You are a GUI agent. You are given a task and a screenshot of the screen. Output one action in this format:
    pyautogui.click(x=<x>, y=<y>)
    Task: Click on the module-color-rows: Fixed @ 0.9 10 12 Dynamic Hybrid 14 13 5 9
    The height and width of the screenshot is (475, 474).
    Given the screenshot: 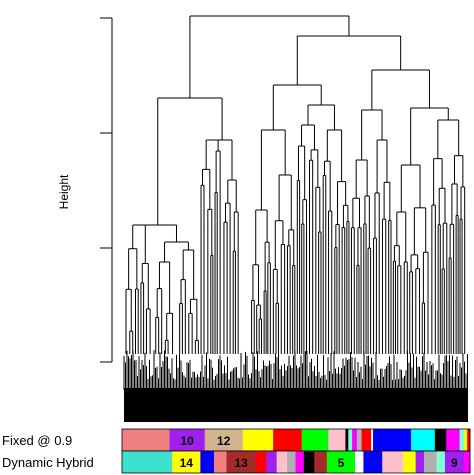 What is the action you would take?
    pyautogui.click(x=236, y=451)
    